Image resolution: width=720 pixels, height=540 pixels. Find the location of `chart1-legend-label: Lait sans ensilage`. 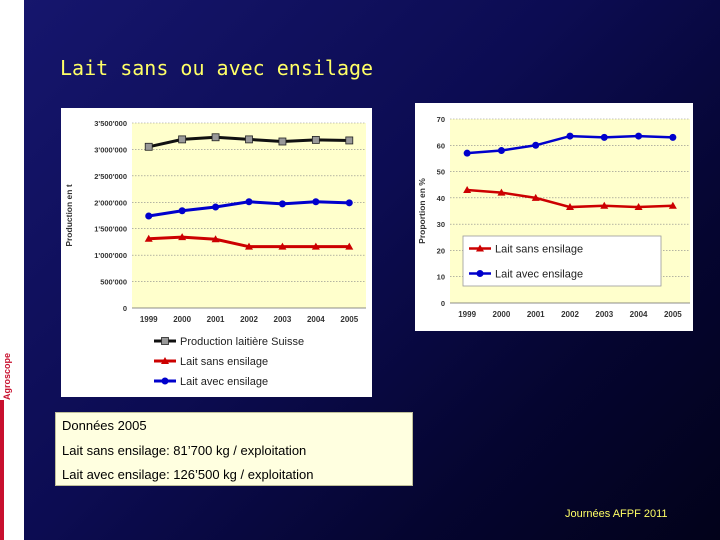

chart1-legend-label: Lait sans ensilage is located at coordinates (224, 362).